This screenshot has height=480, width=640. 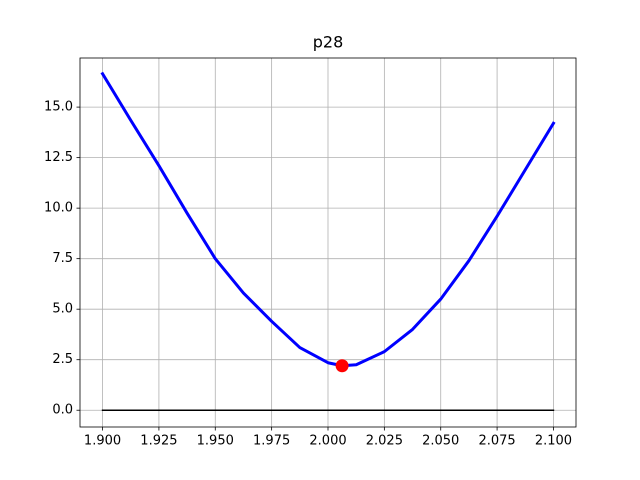 What do you see at coordinates (62, 258) in the screenshot?
I see `y-tick-label: 7.5` at bounding box center [62, 258].